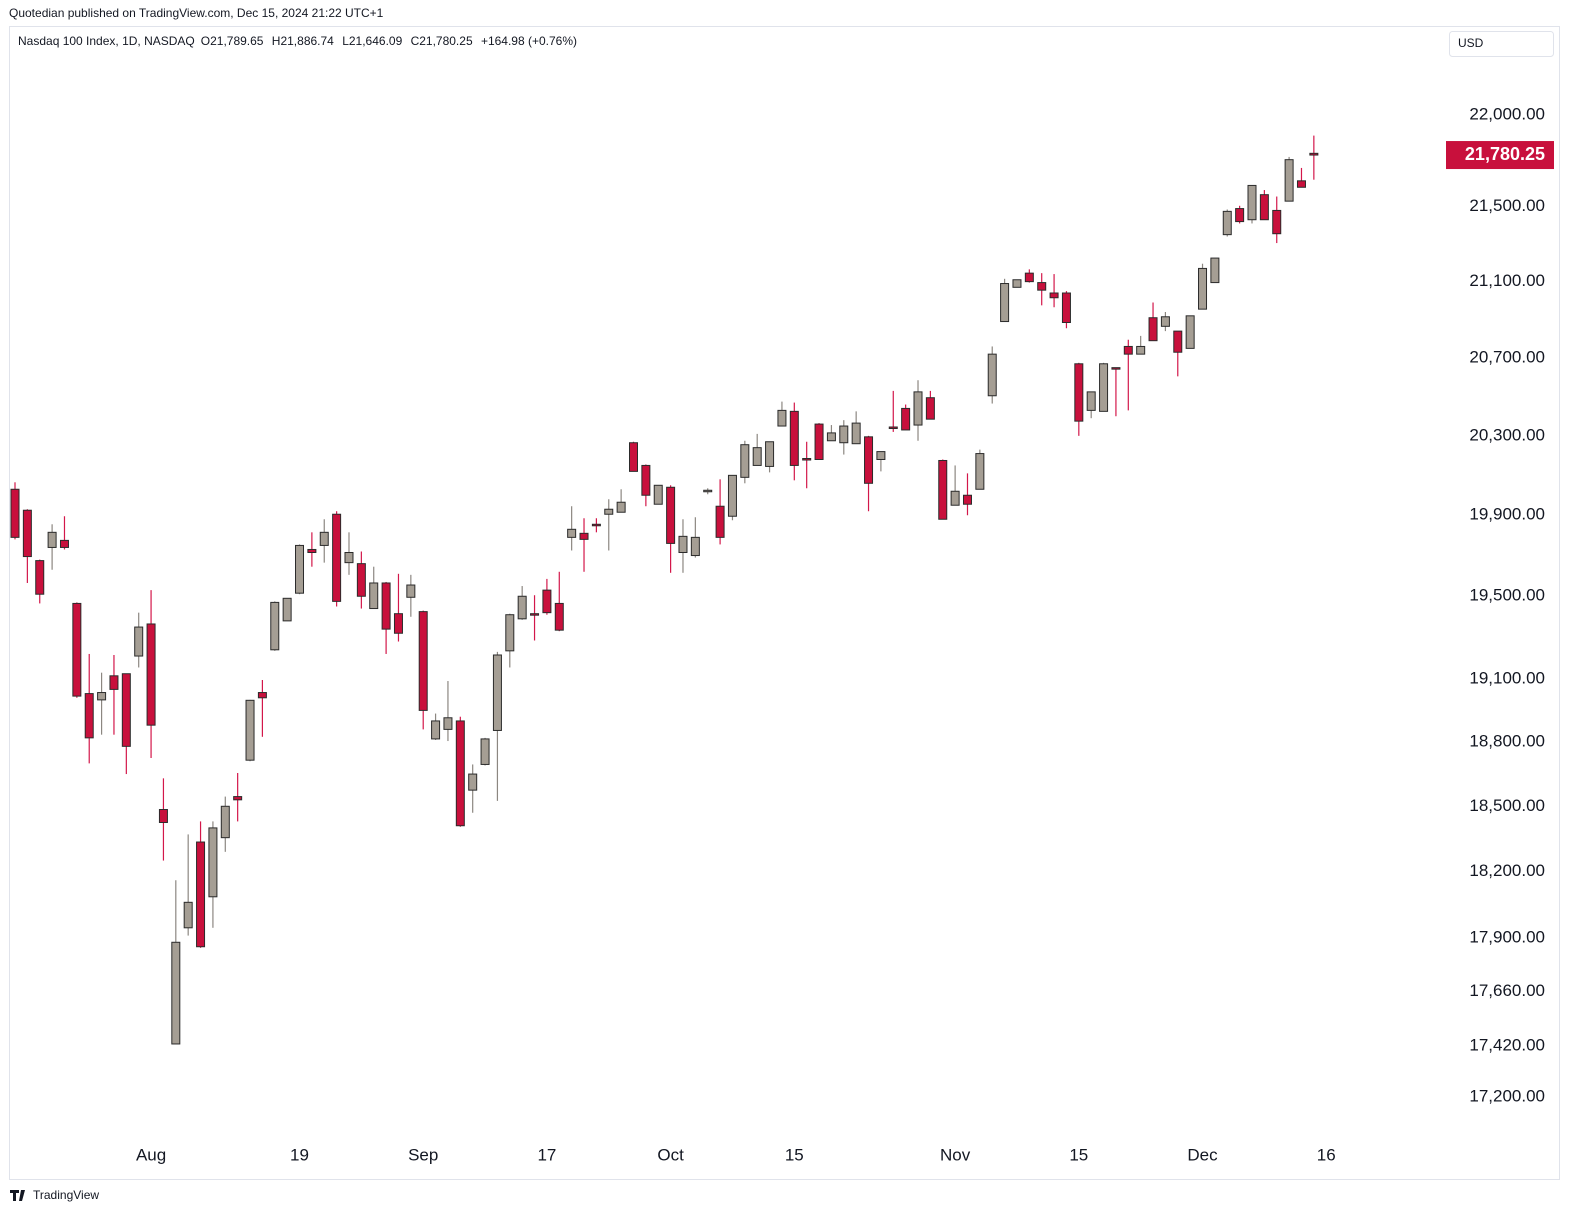 Image resolution: width=1577 pixels, height=1226 pixels. What do you see at coordinates (1505, 154) in the screenshot?
I see `last-price-label: 21,780.25` at bounding box center [1505, 154].